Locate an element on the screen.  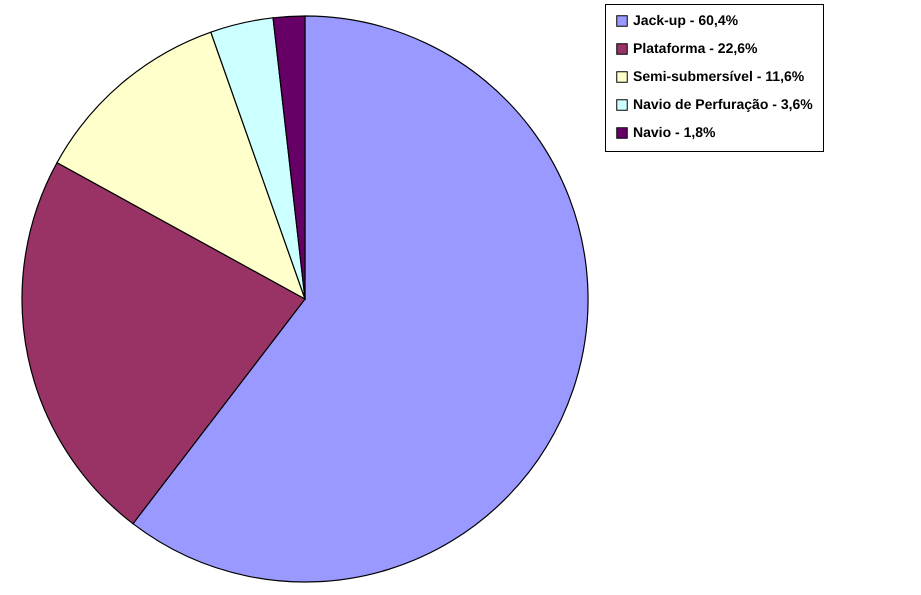
legend-label: Semi-submersível - 11,6% is located at coordinates (719, 76).